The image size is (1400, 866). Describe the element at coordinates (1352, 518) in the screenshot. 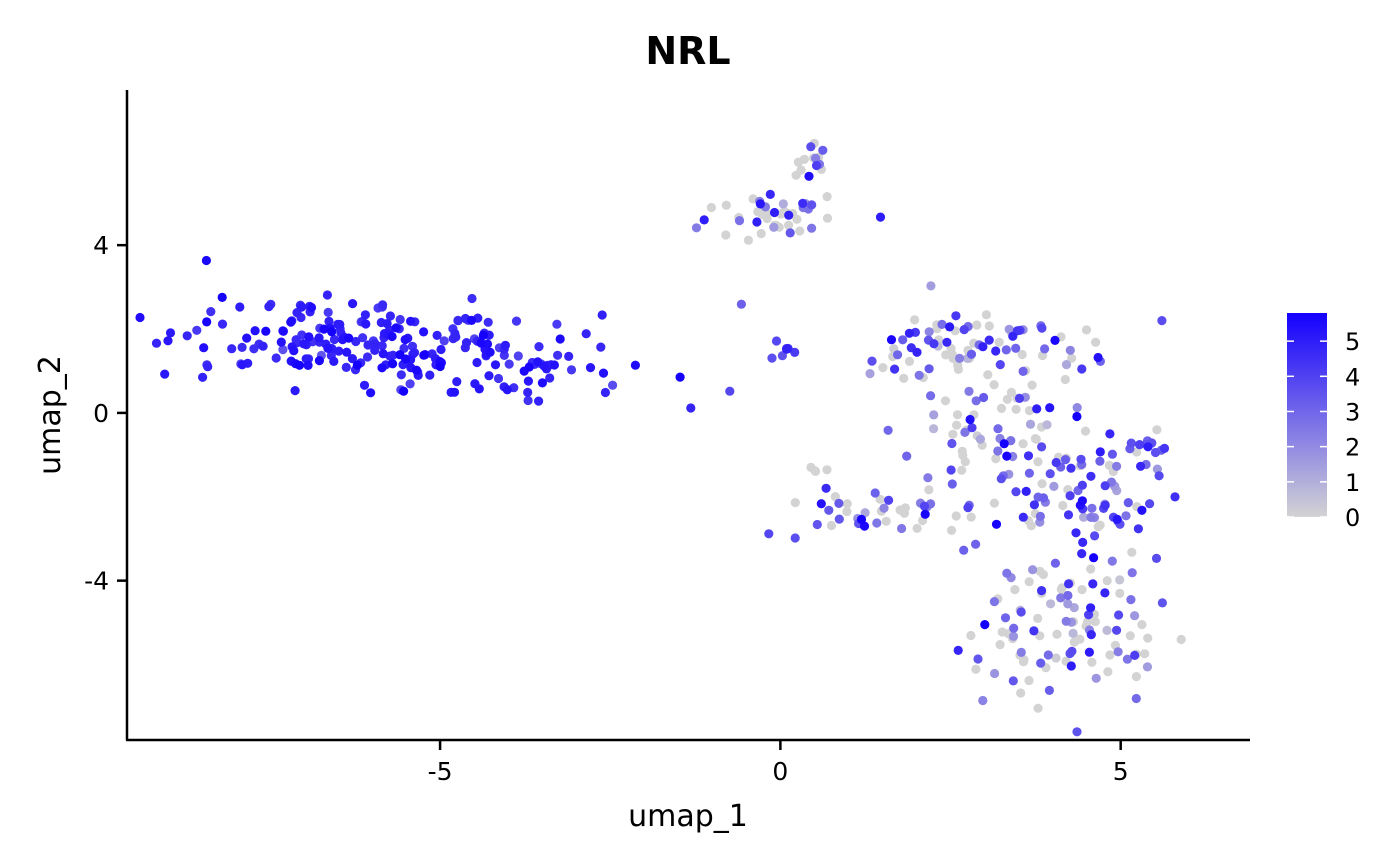

I see `legend-tick-label: 0` at that location.